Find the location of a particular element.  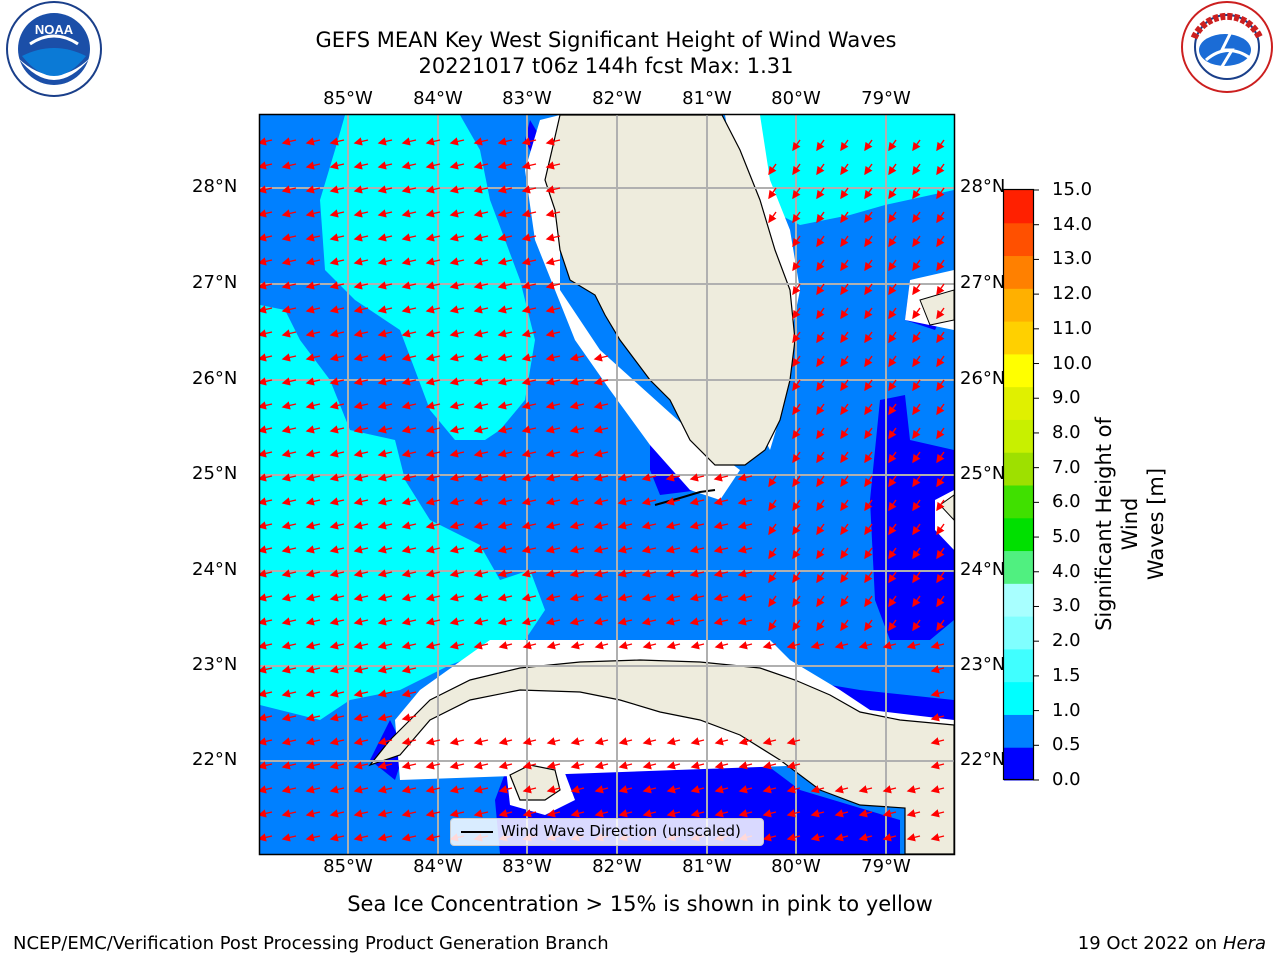

colorbar-tick-label: 14.0 is located at coordinates (1072, 224).